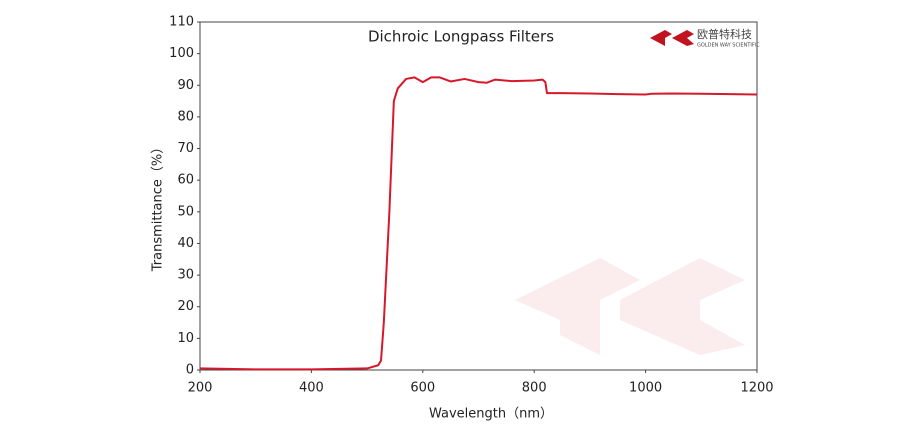  What do you see at coordinates (185, 275) in the screenshot?
I see `y-tick-label: 30` at bounding box center [185, 275].